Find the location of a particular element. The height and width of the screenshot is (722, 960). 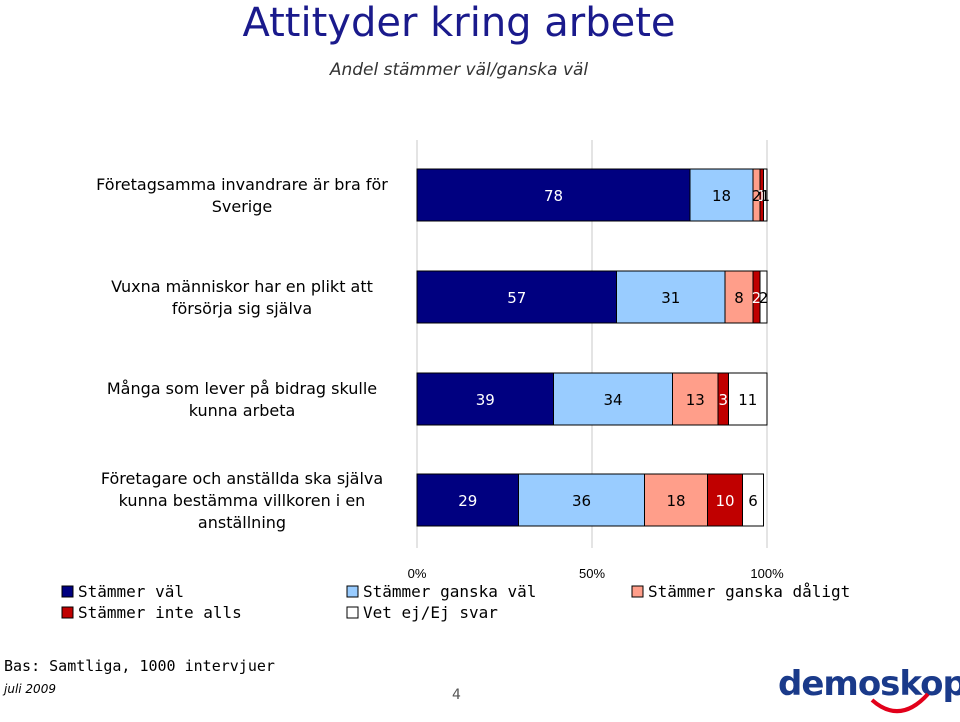

date-note: juli 2009 is located at coordinates (30, 689).